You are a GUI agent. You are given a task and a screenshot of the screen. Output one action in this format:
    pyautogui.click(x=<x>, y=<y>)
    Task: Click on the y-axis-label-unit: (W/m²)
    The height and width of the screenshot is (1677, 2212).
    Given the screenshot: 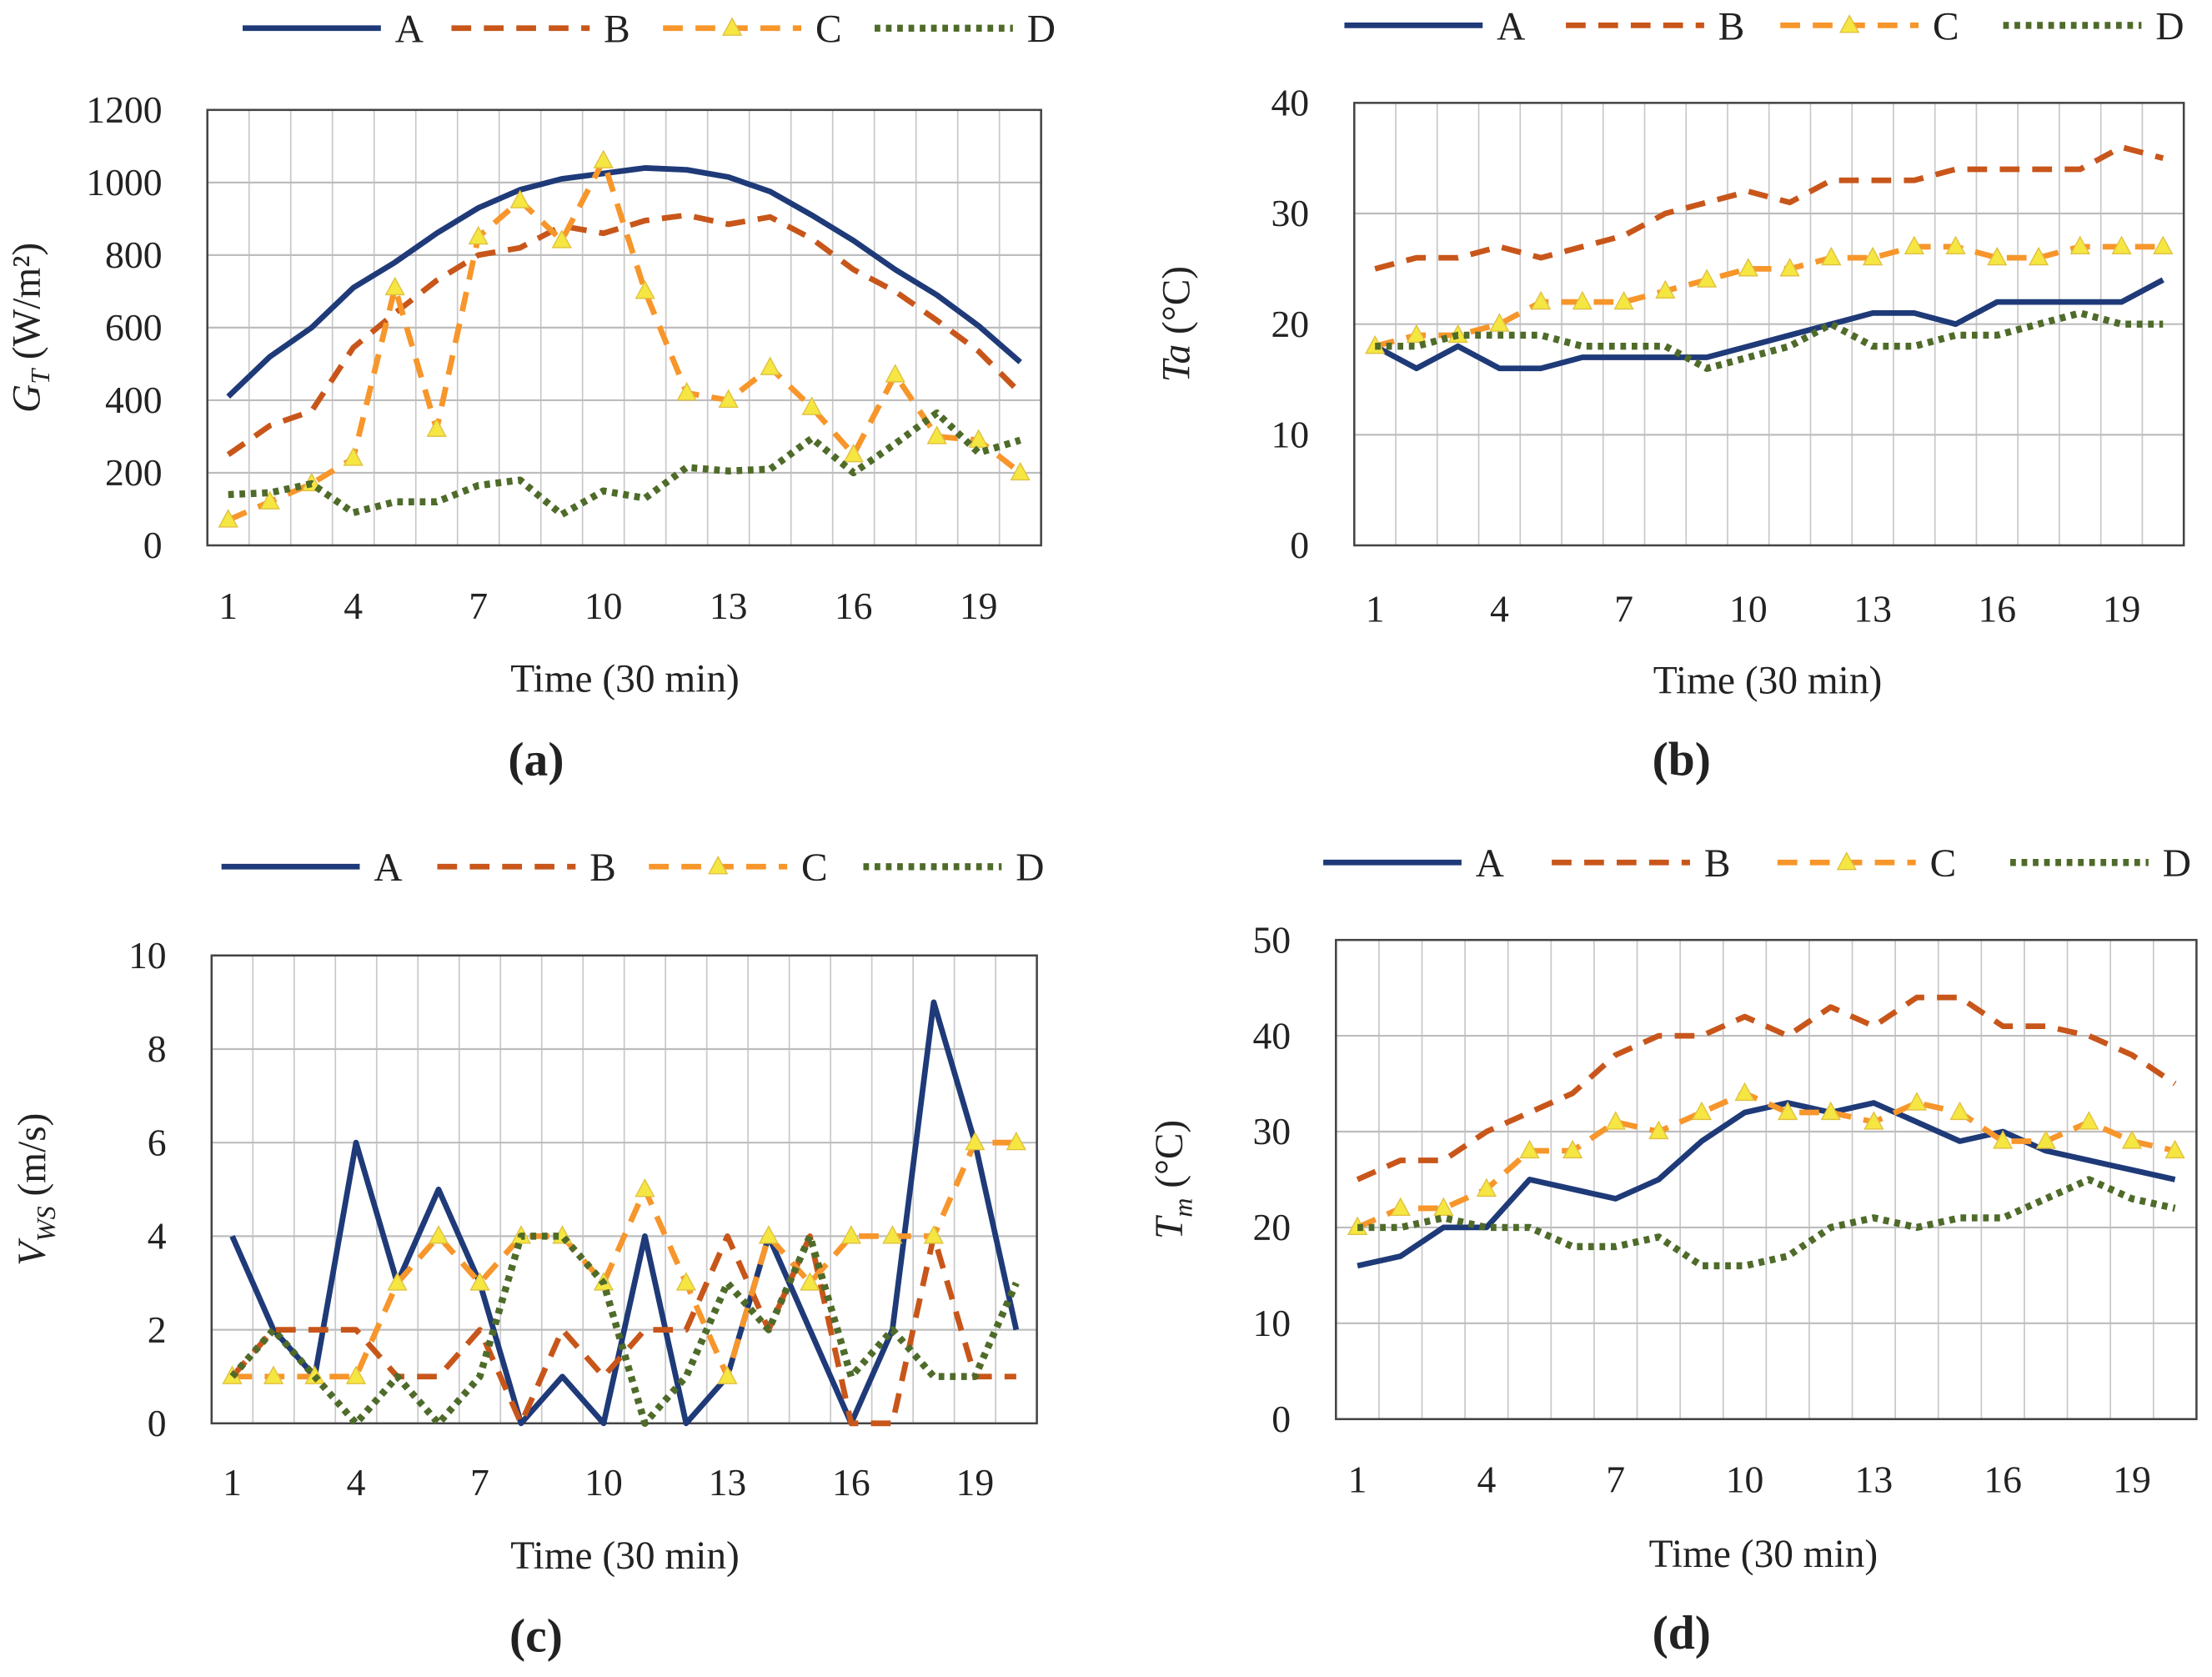 What is the action you would take?
    pyautogui.click(x=26, y=306)
    